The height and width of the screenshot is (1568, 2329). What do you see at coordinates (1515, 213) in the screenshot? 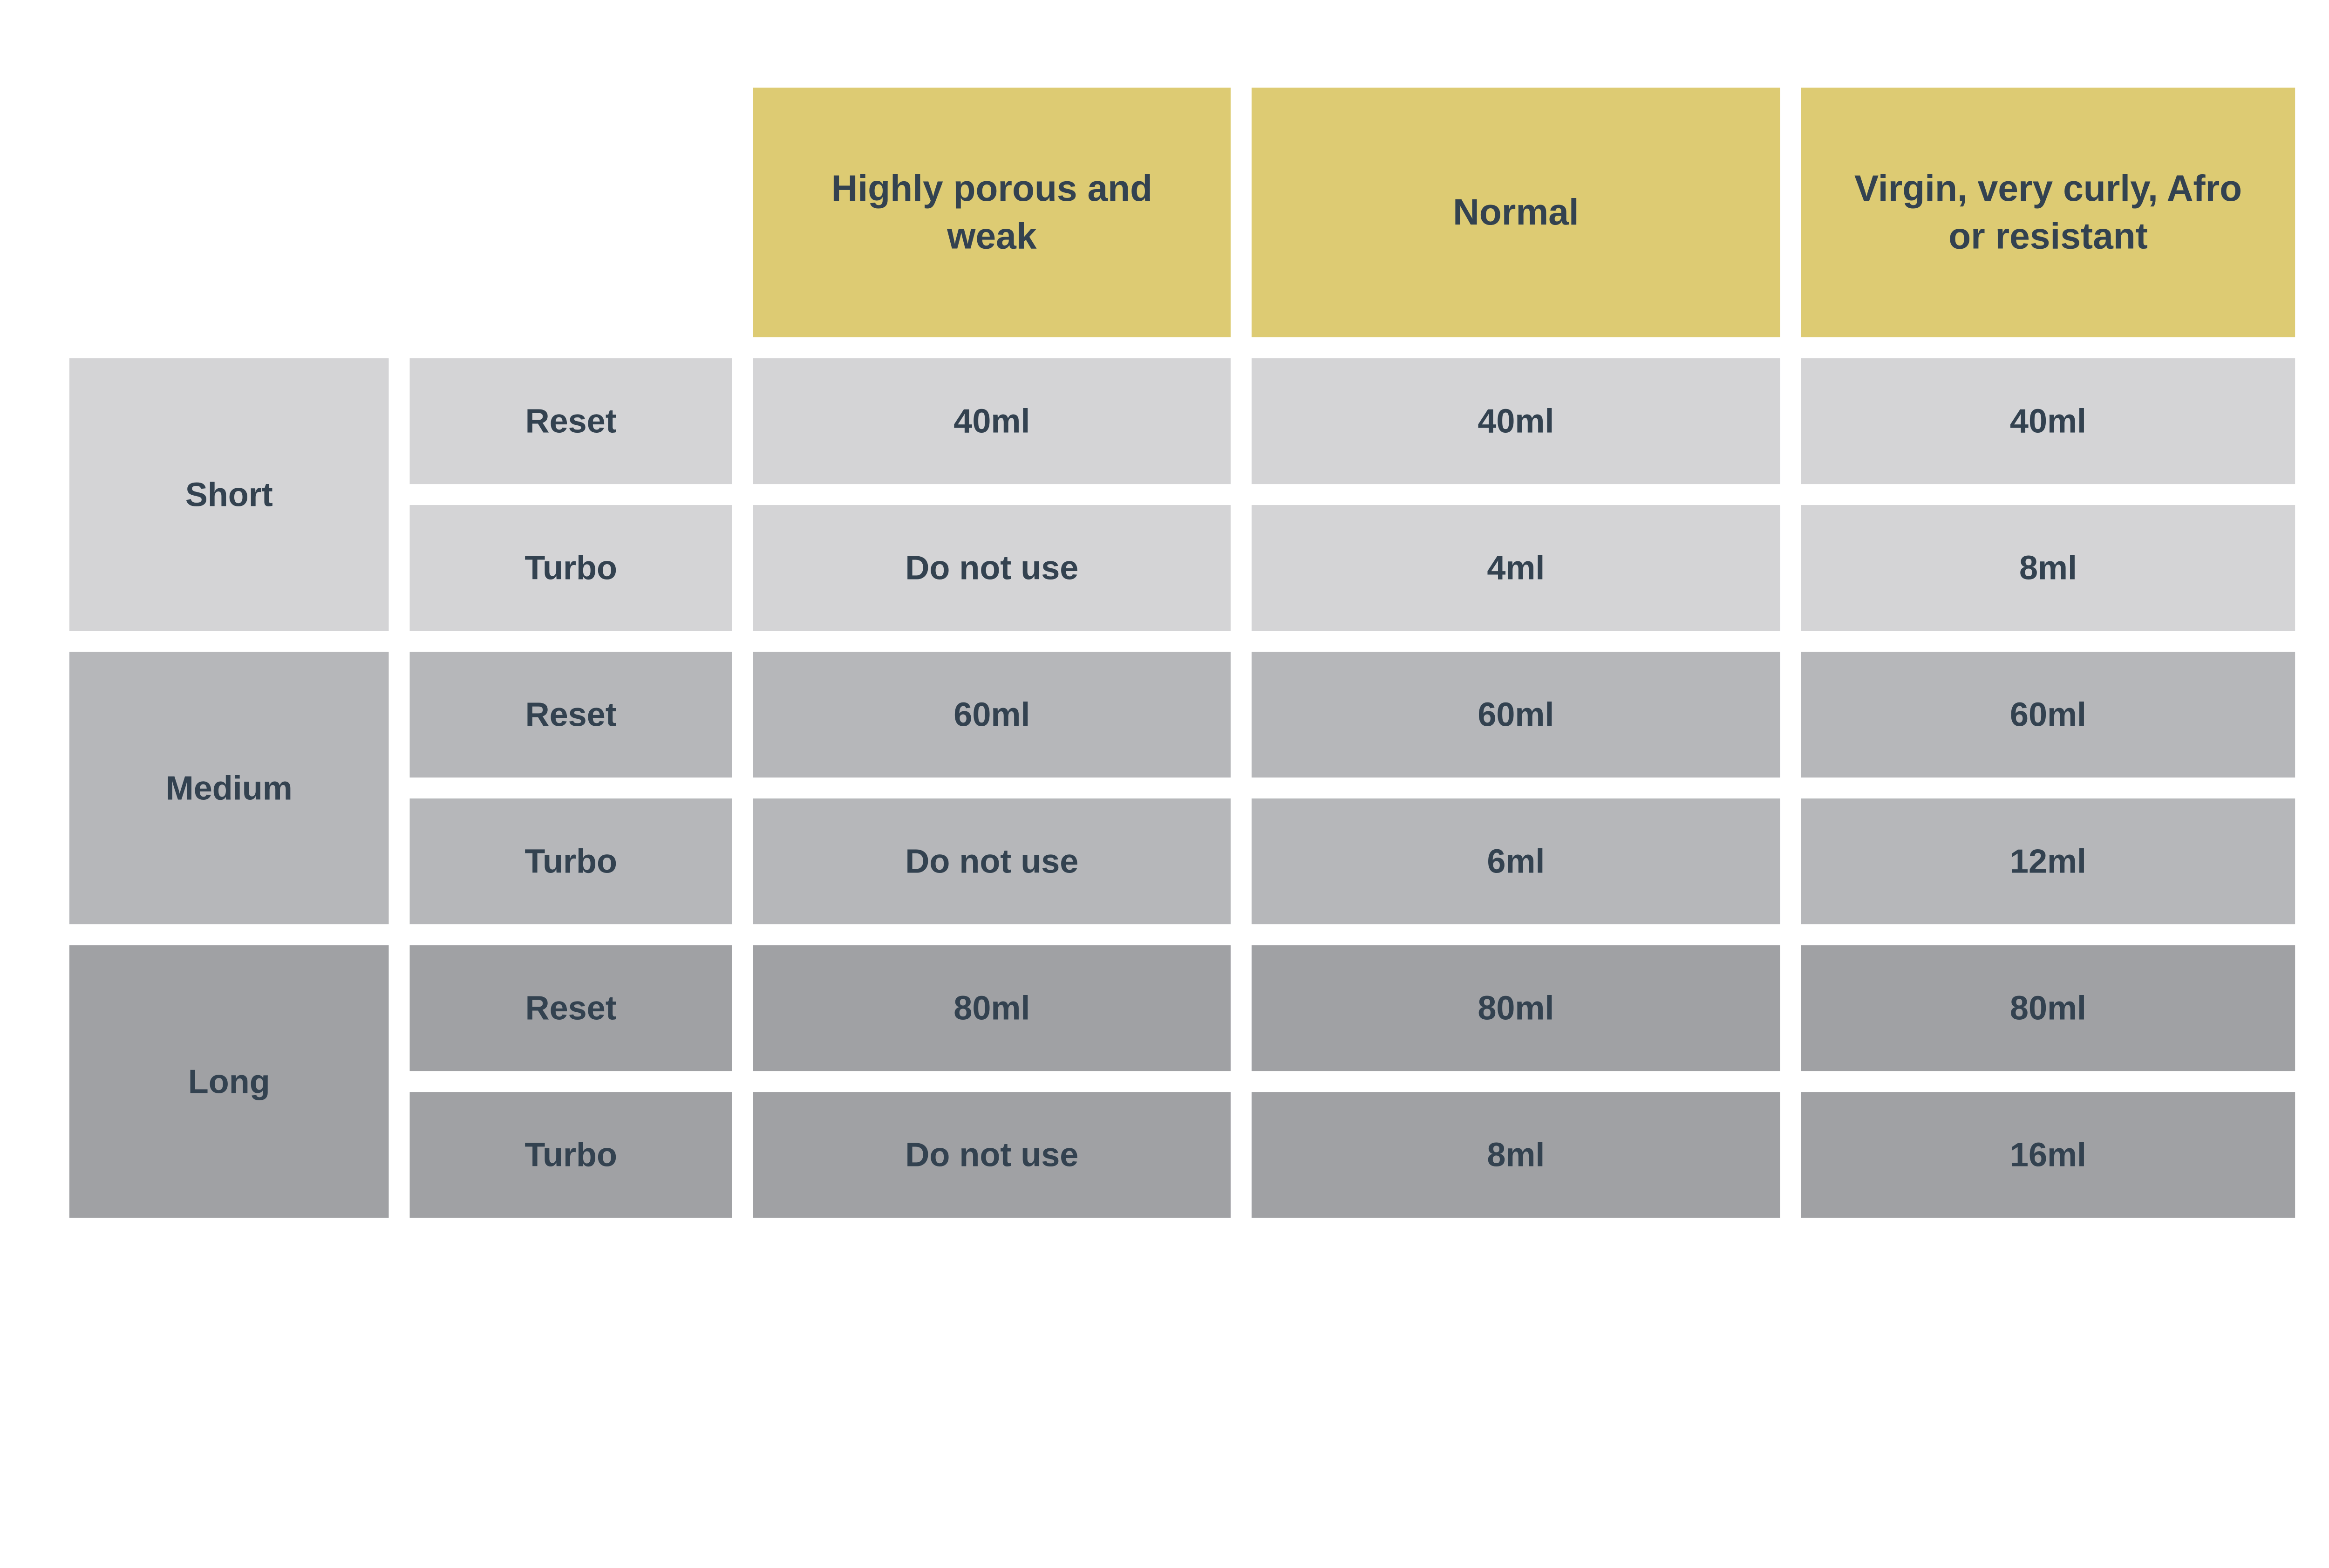
I see `column-header-normal: Normal` at bounding box center [1515, 213].